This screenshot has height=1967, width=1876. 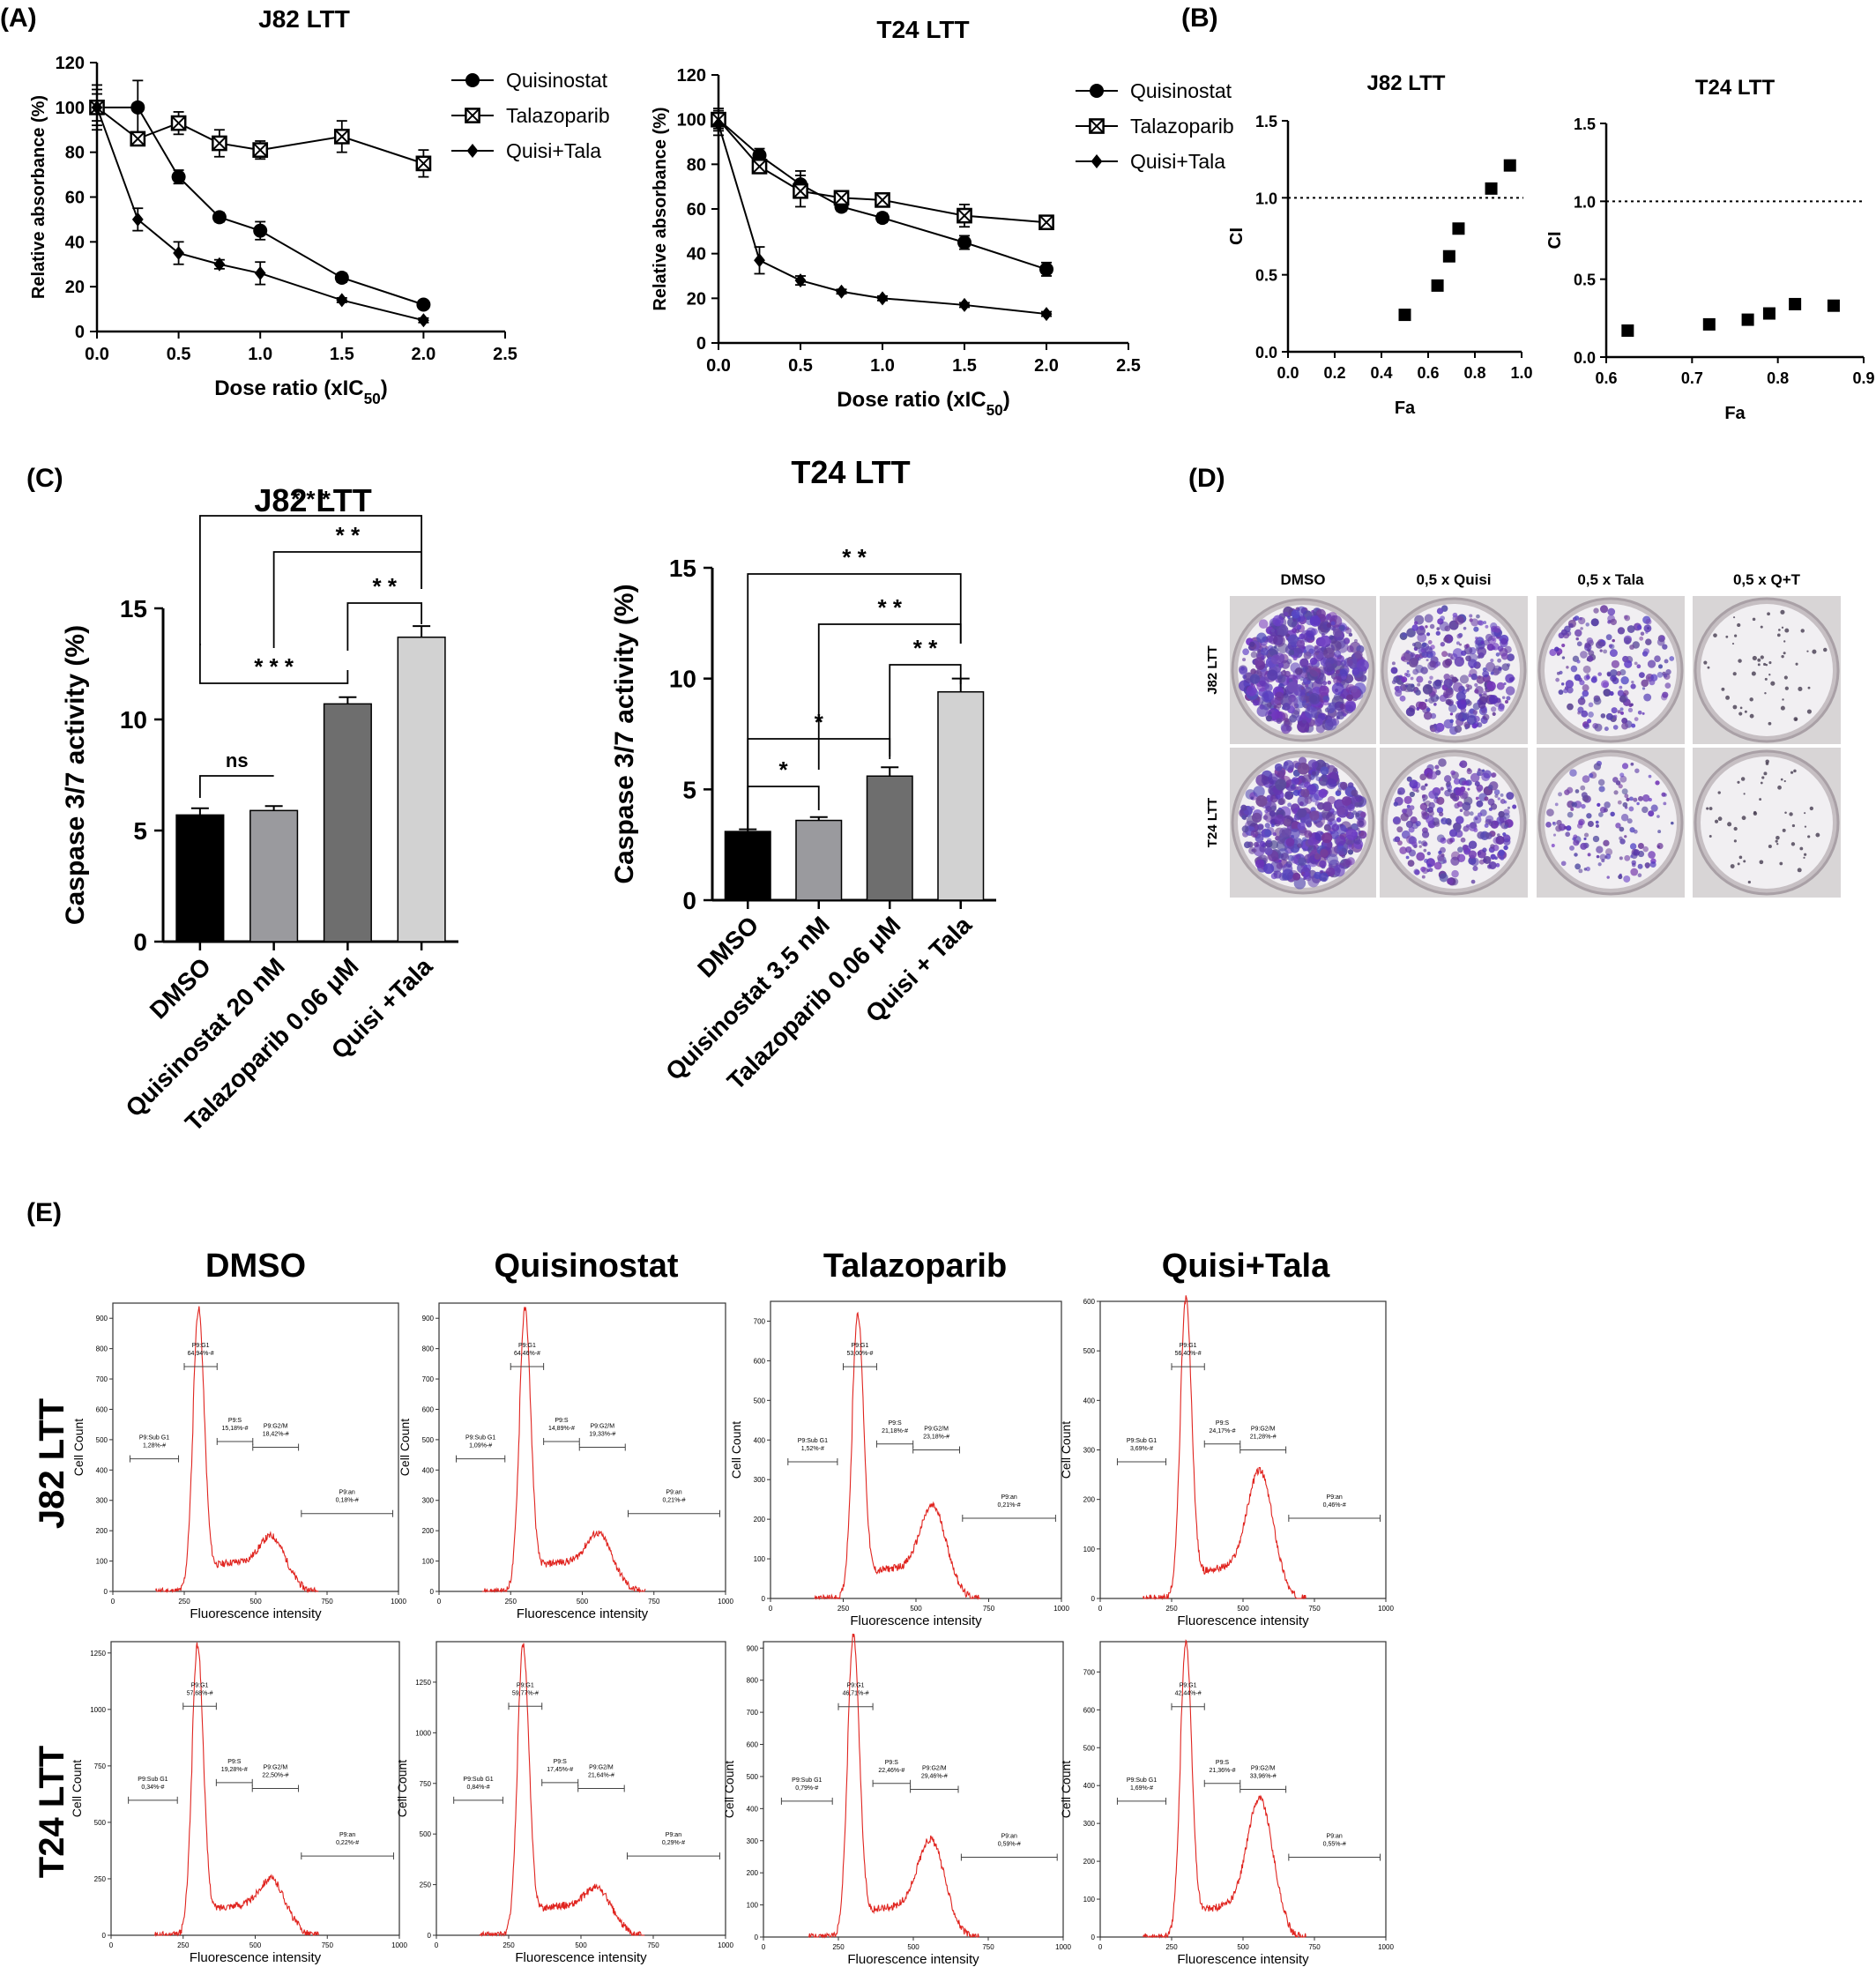 I want to click on chart-b-t24-combination-index: T24 LTT 0.6 0.7 0.8 0.9 0.0 0.5 1.0 1.5 Fa CI, so click(x=1710, y=250).